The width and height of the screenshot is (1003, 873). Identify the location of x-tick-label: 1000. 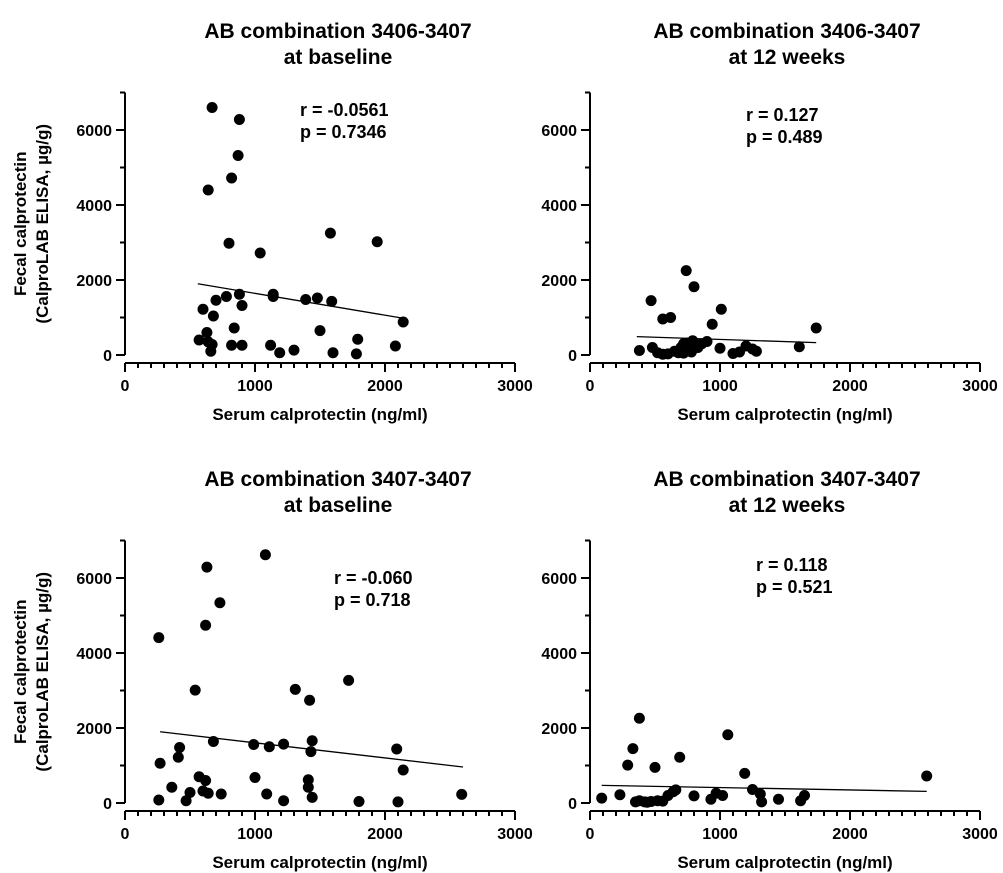
(720, 386).